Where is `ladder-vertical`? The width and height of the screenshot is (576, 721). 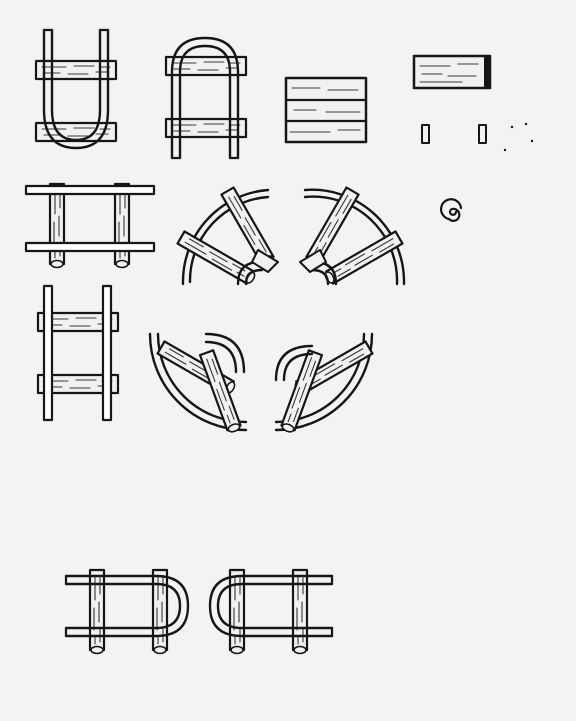 ladder-vertical is located at coordinates (78, 353).